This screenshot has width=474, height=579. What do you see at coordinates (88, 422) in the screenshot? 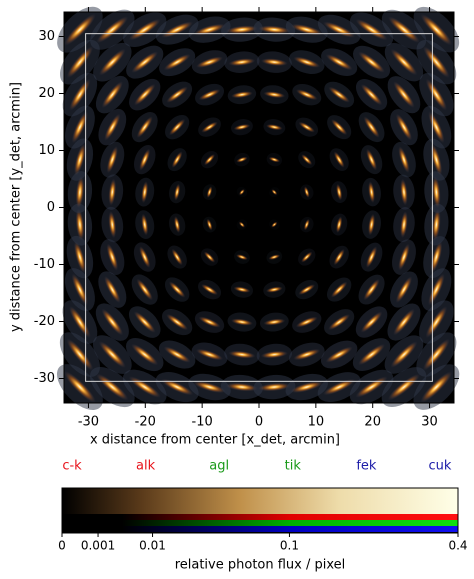
I see `x-tick-label: -30` at bounding box center [88, 422].